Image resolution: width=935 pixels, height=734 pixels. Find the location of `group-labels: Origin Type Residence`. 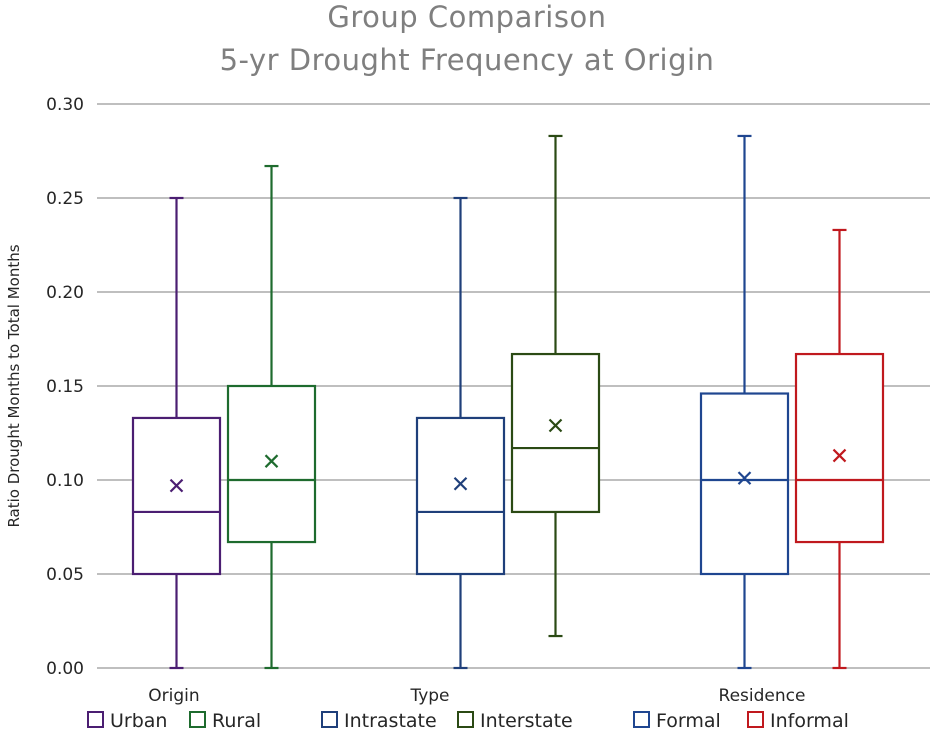

group-labels: Origin Type Residence is located at coordinates (476, 696).